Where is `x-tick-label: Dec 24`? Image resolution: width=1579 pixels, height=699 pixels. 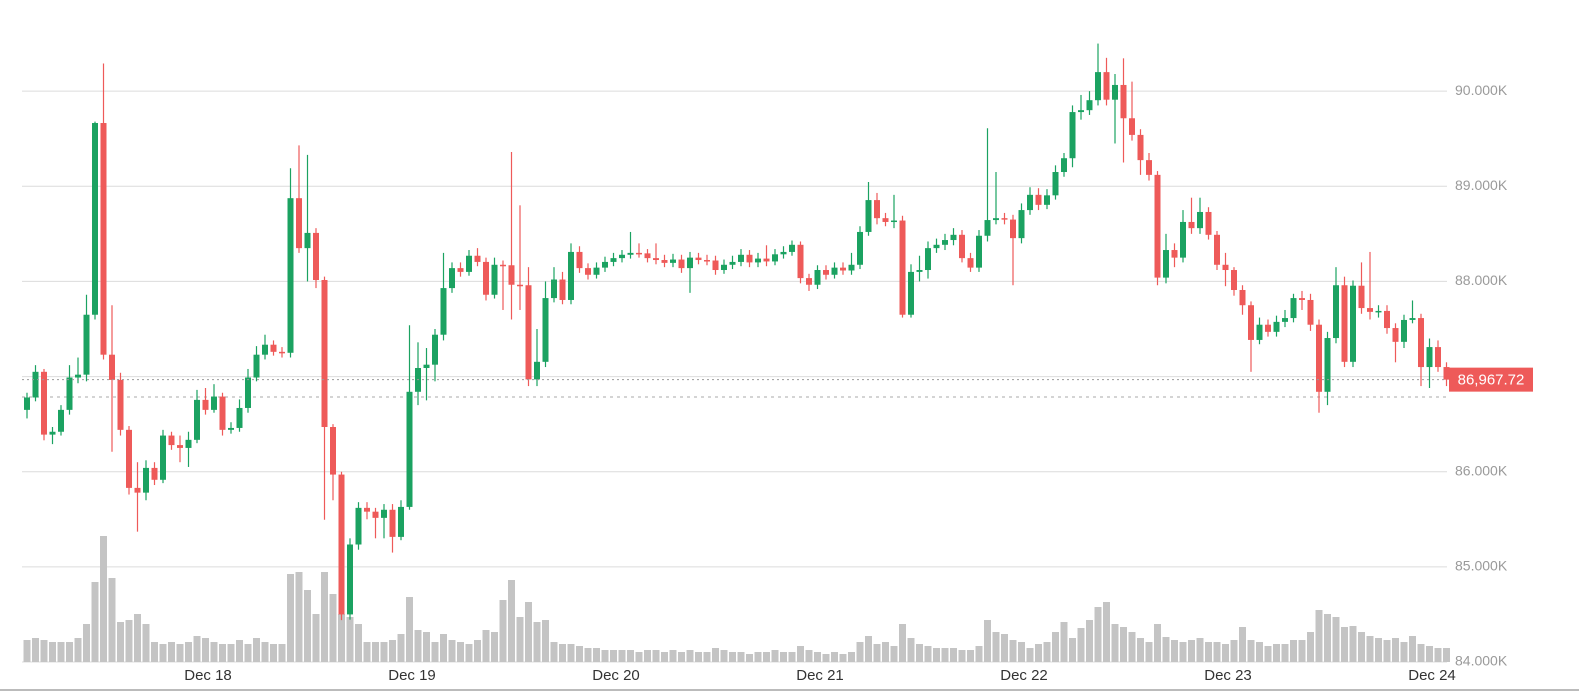 x-tick-label: Dec 24 is located at coordinates (1432, 675).